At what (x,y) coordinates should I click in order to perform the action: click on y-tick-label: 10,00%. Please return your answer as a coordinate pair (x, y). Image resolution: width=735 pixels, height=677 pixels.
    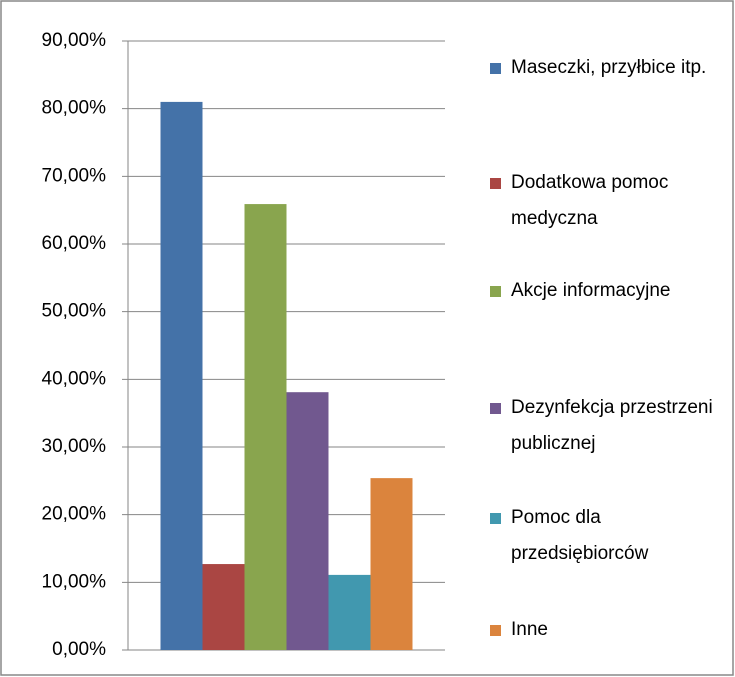
    Looking at the image, I should click on (74, 581).